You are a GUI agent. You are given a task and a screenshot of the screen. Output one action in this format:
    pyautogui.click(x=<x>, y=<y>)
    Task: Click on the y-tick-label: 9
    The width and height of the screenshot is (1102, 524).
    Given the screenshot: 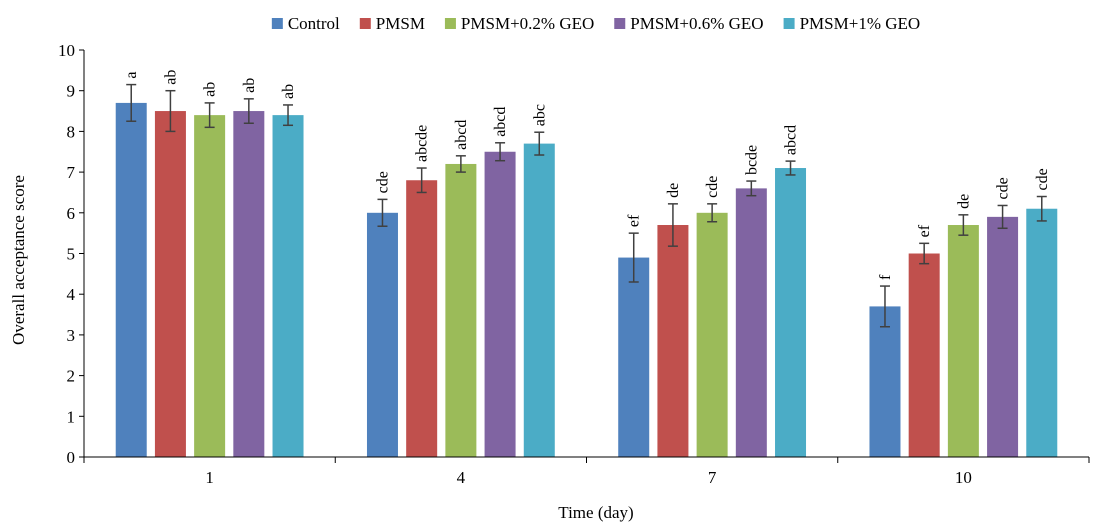 What is the action you would take?
    pyautogui.click(x=71, y=91)
    